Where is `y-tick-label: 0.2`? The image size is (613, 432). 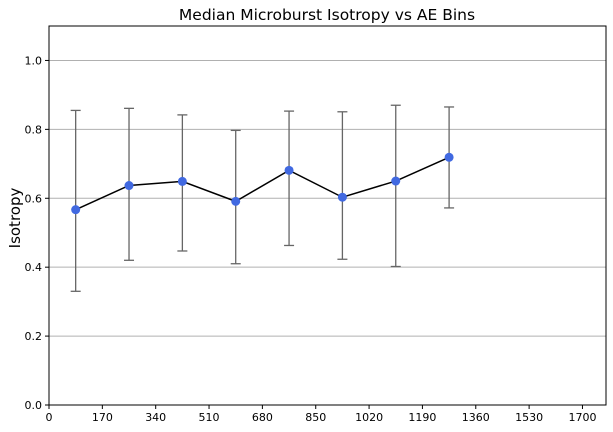
y-tick-label: 0.2 is located at coordinates (34, 336).